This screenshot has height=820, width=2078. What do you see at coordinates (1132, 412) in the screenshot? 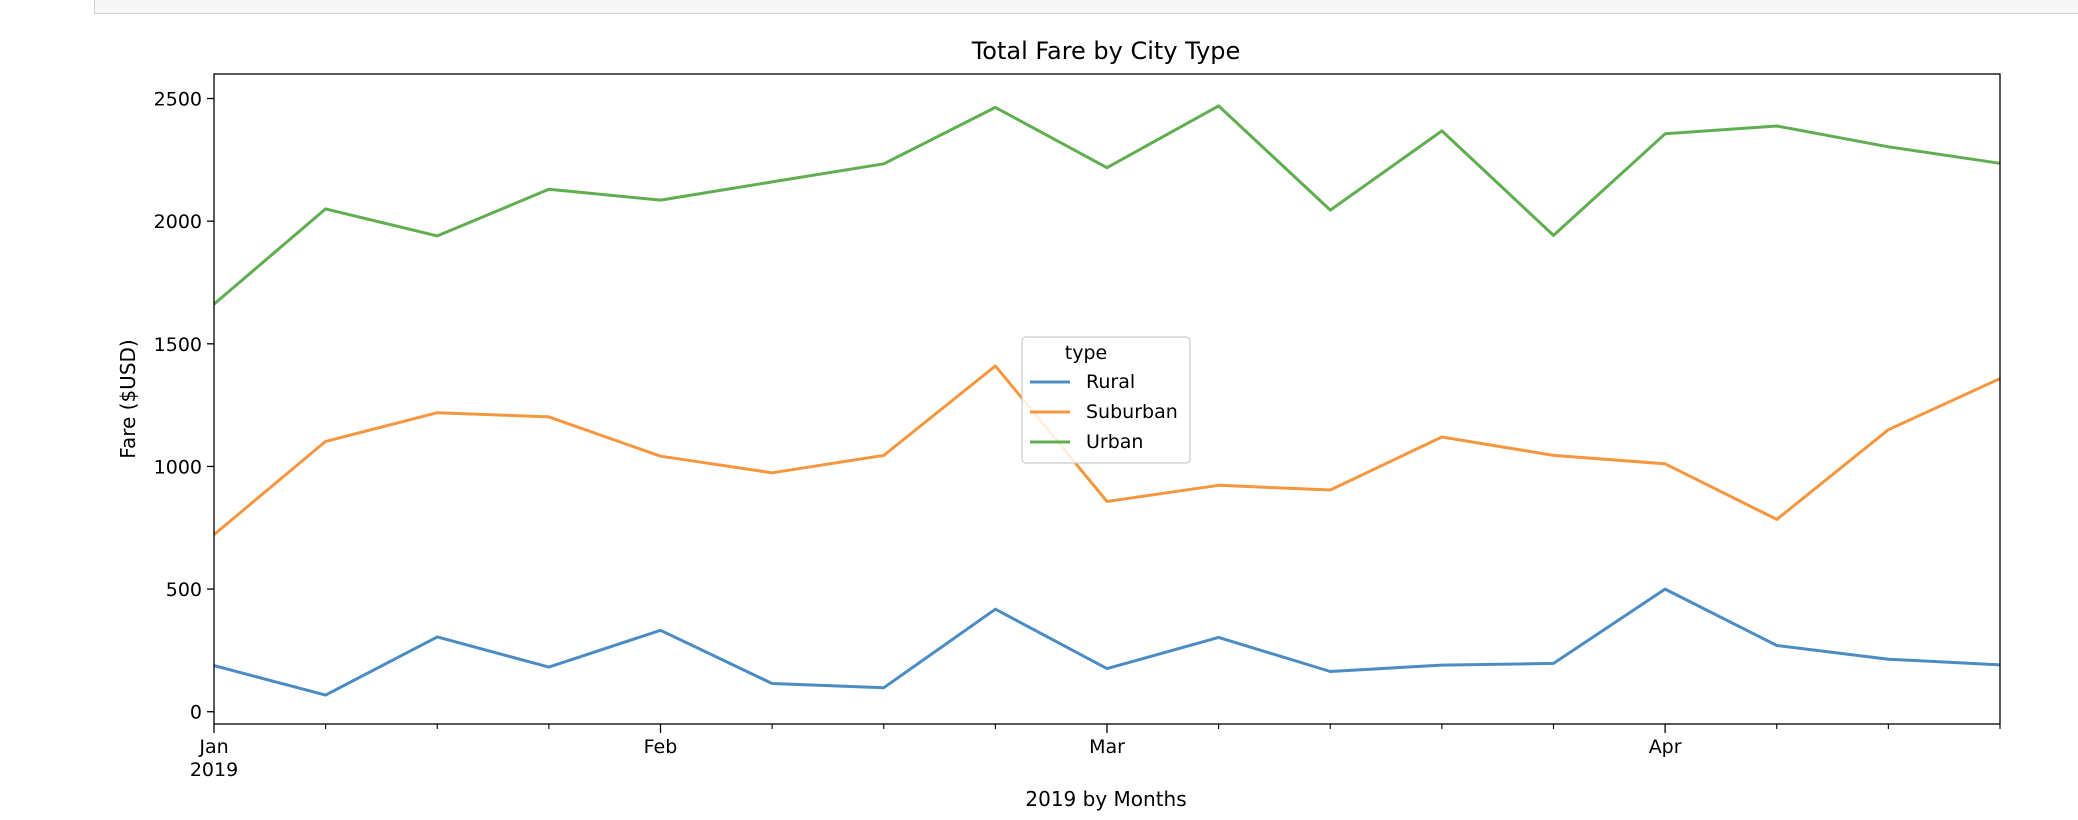
I see `legend-label-suburban: Suburban` at bounding box center [1132, 412].